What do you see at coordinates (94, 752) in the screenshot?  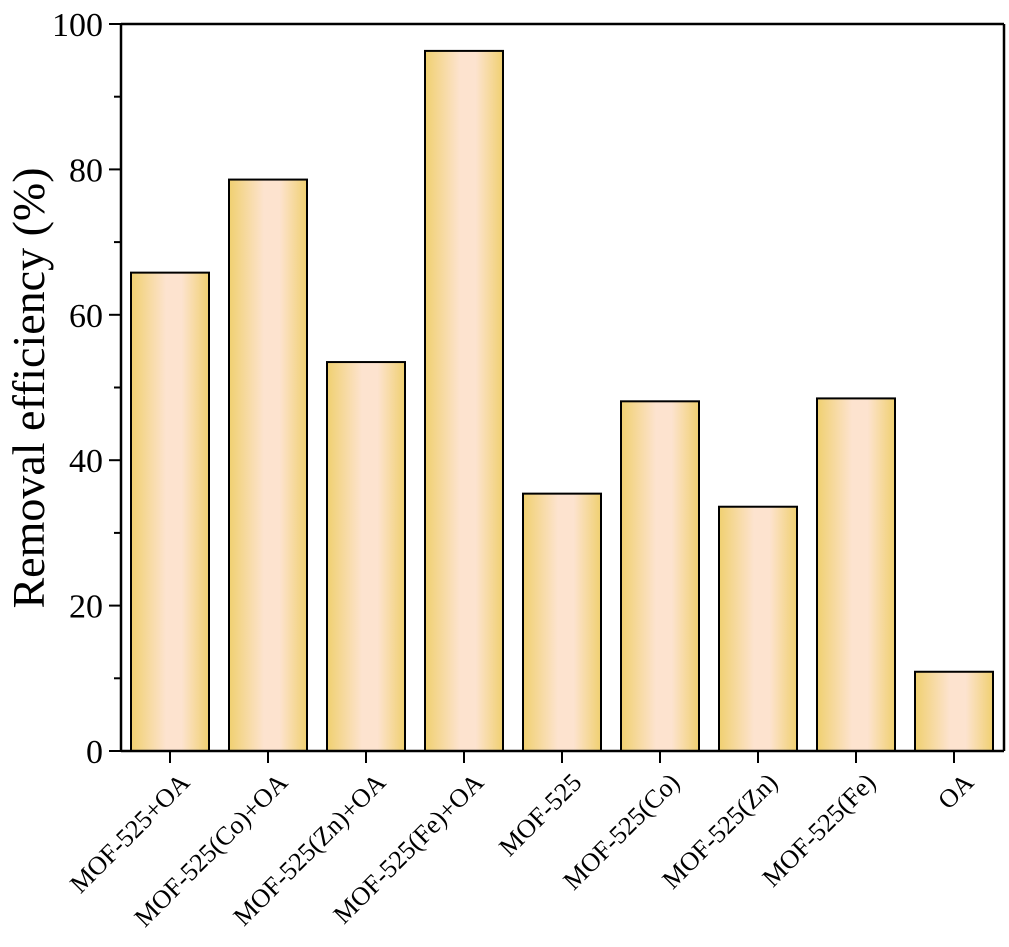 I see `y-tick-label: 0` at bounding box center [94, 752].